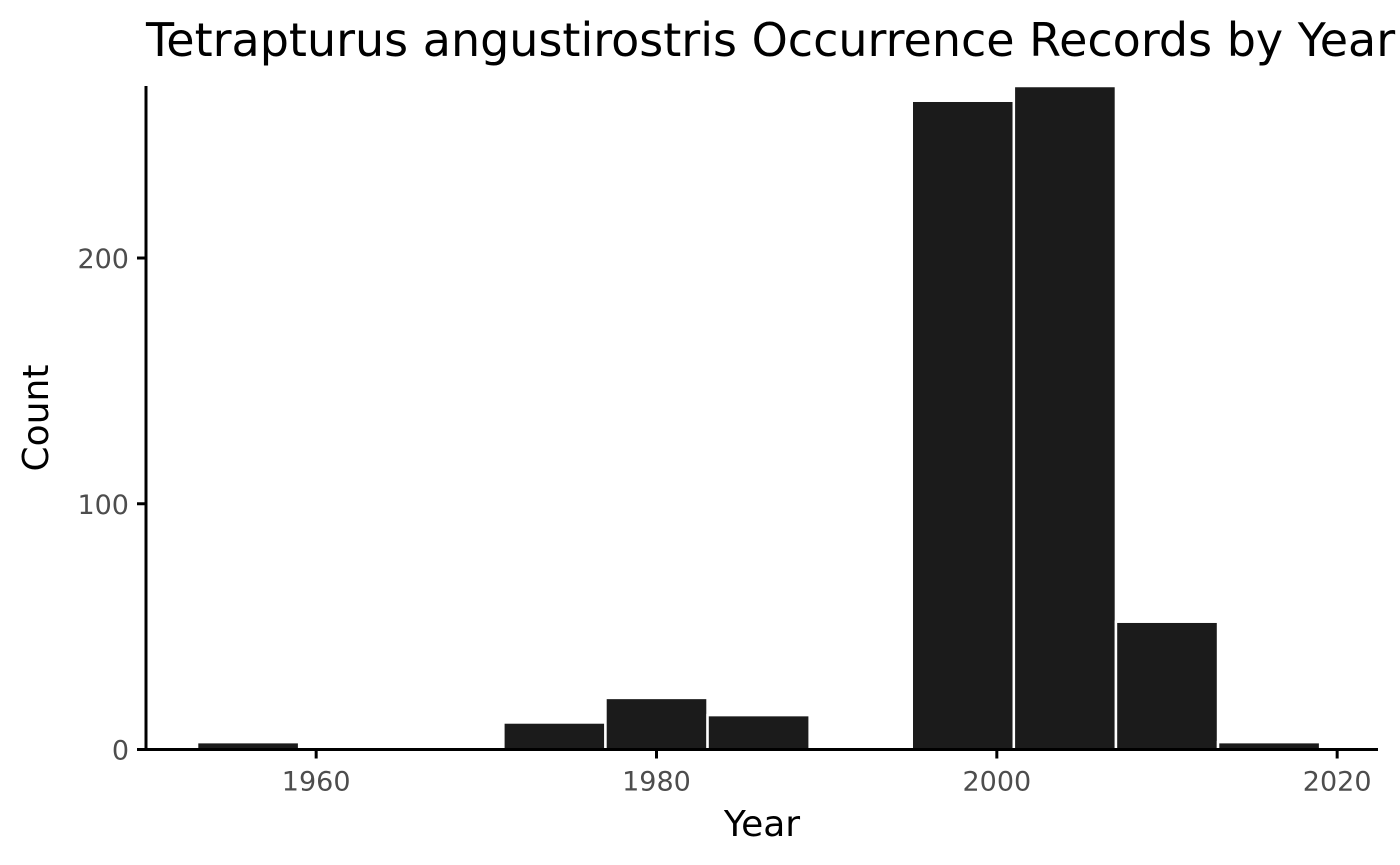 The width and height of the screenshot is (1400, 865). Describe the element at coordinates (120, 751) in the screenshot. I see `y-tick-label-0: 0` at that location.